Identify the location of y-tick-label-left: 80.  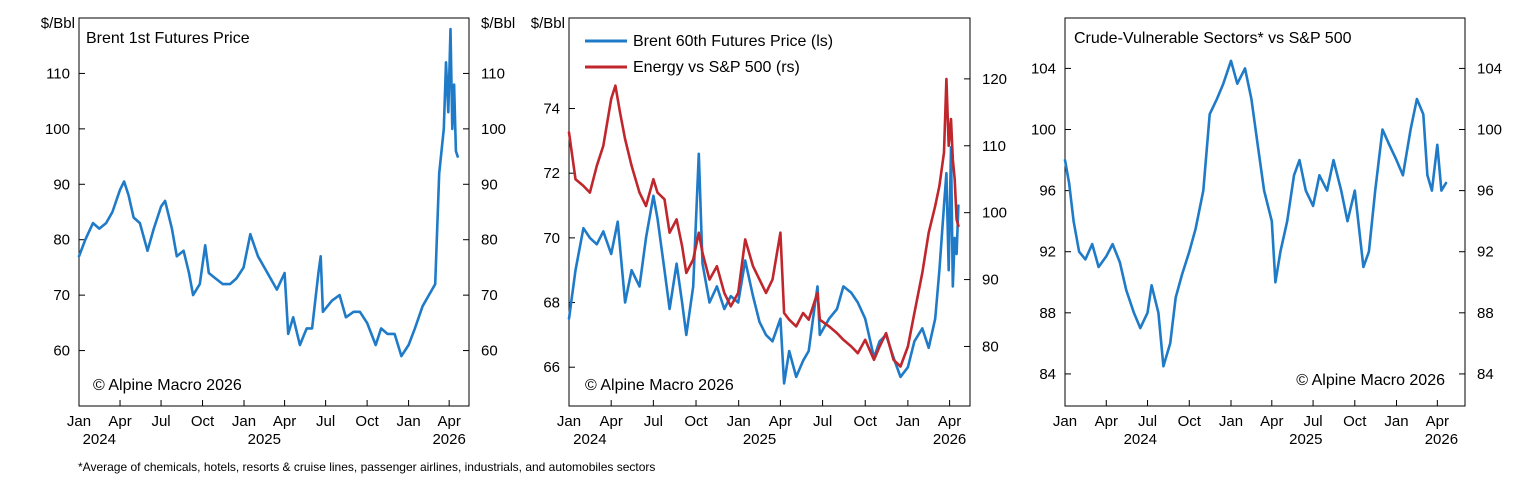
(61, 240).